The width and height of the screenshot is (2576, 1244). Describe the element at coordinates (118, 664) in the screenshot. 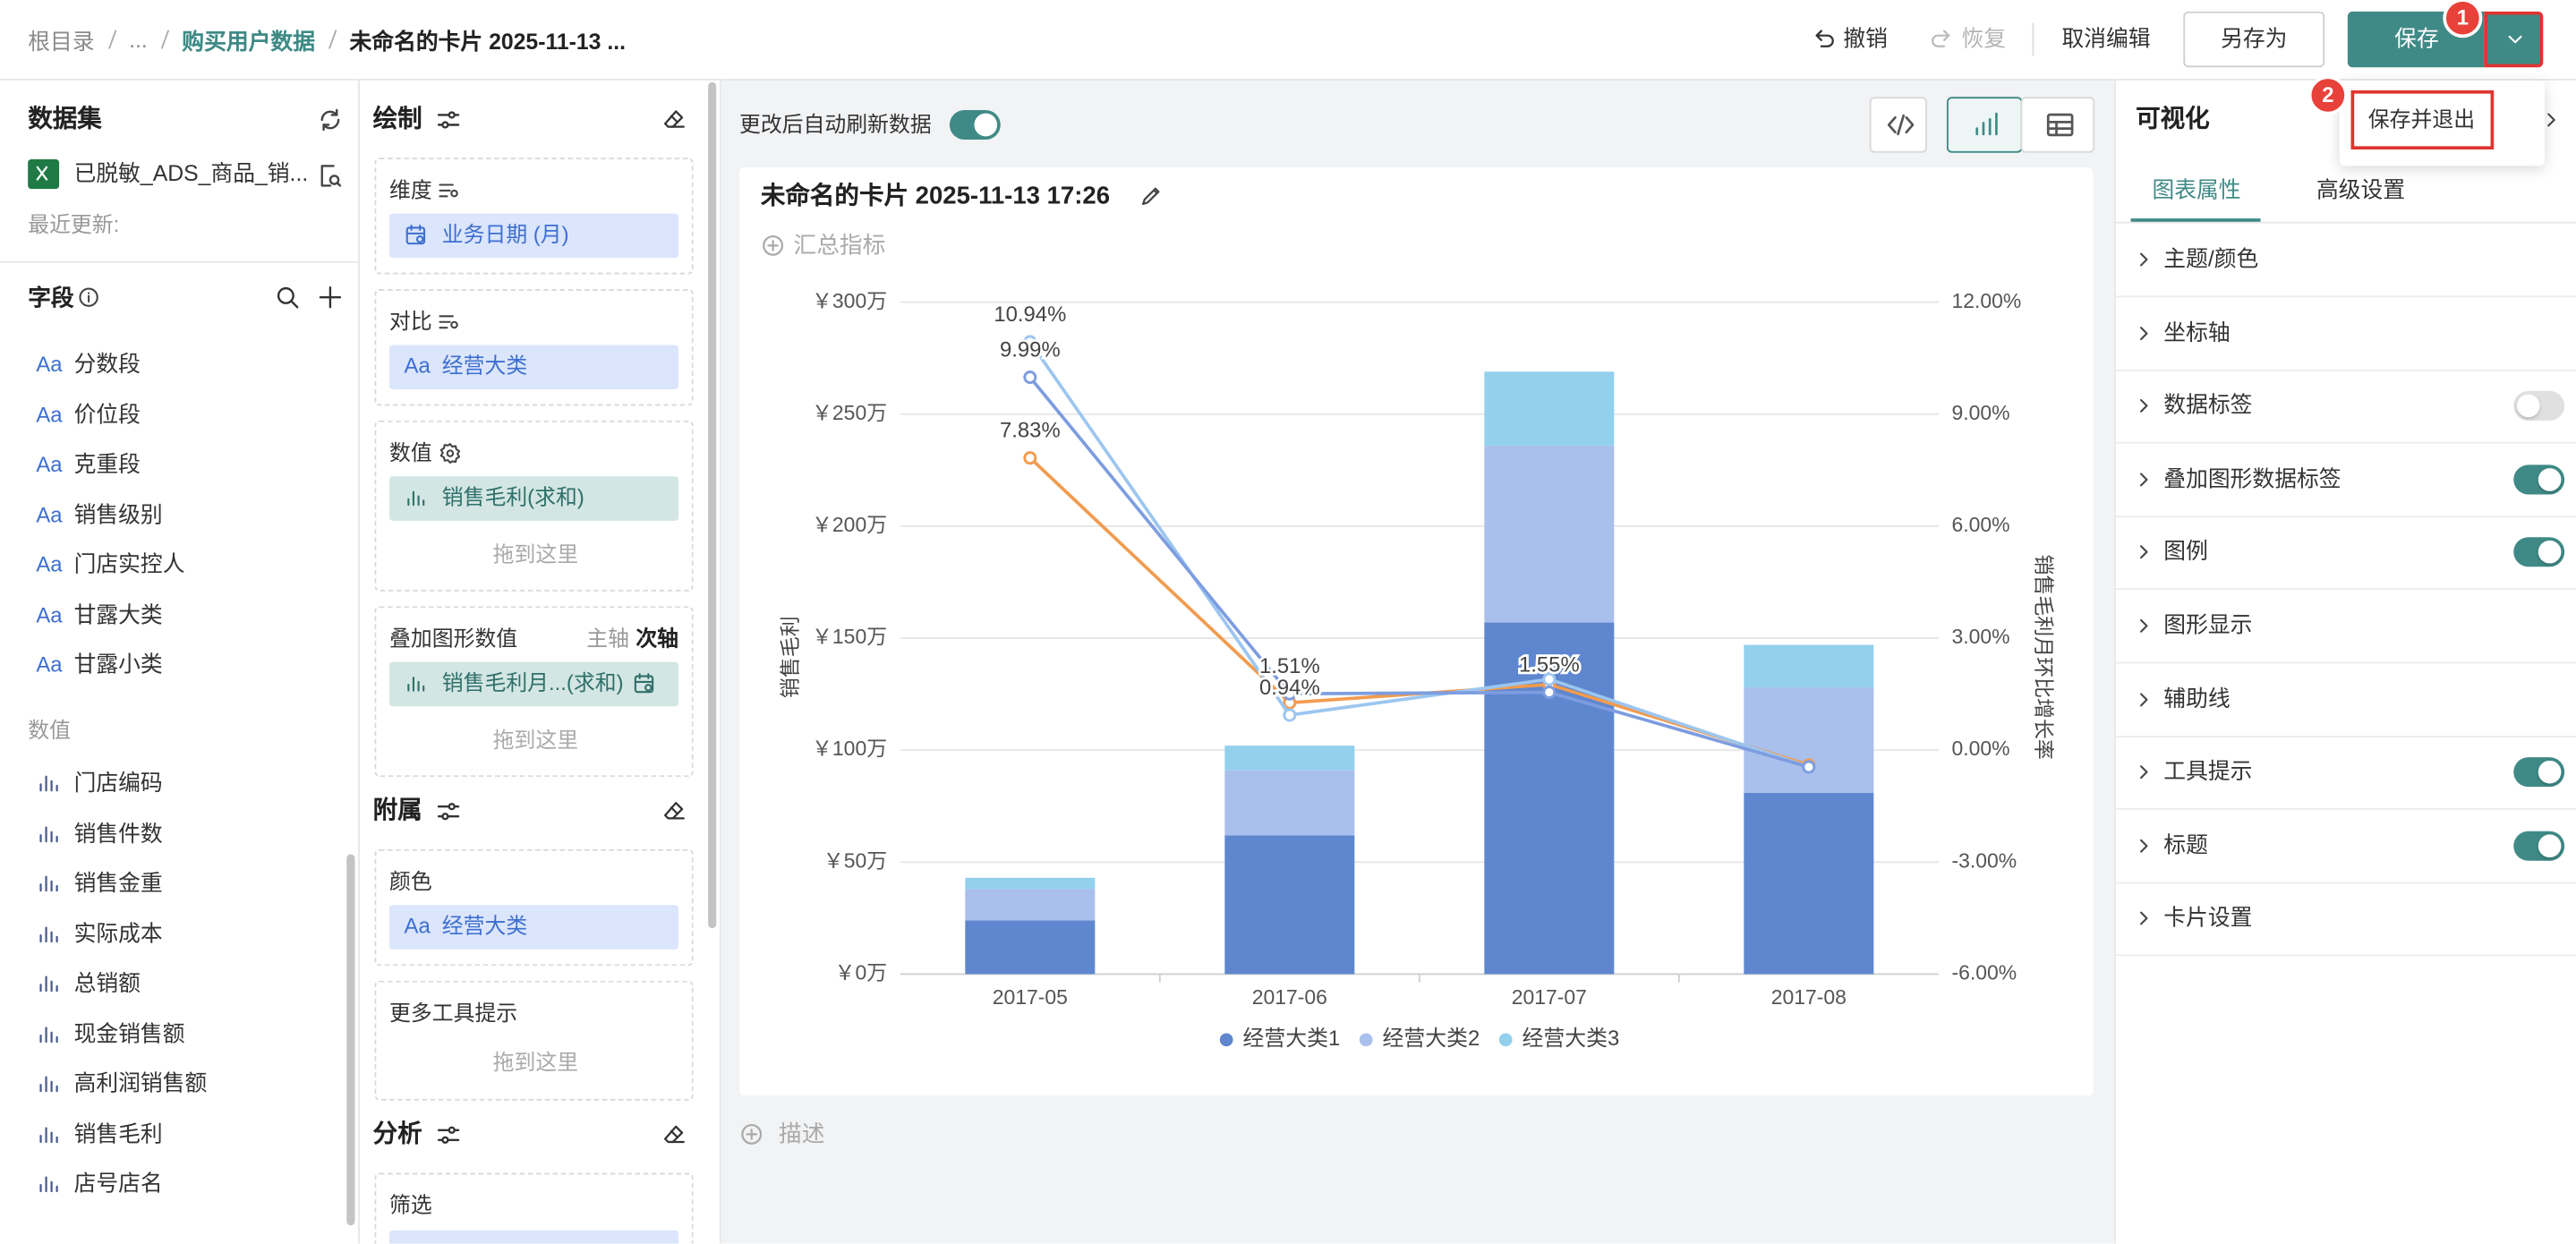

I see `dimension-field: 甘露小类` at that location.